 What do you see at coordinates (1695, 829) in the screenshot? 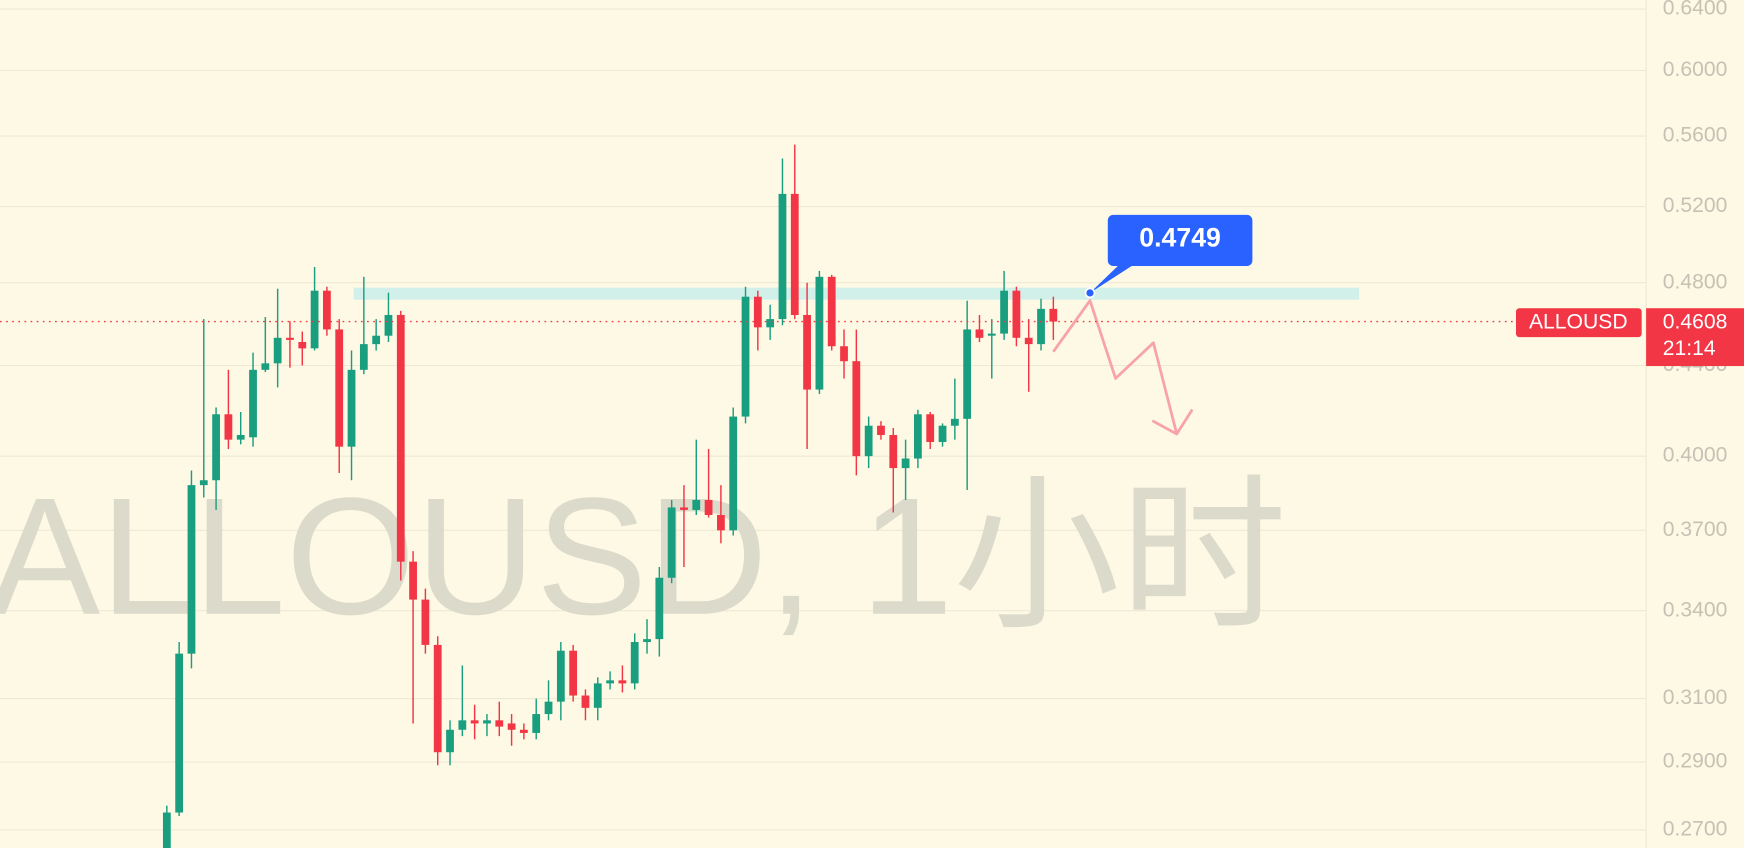
I see `y-tick-label: 0.2700` at bounding box center [1695, 829].